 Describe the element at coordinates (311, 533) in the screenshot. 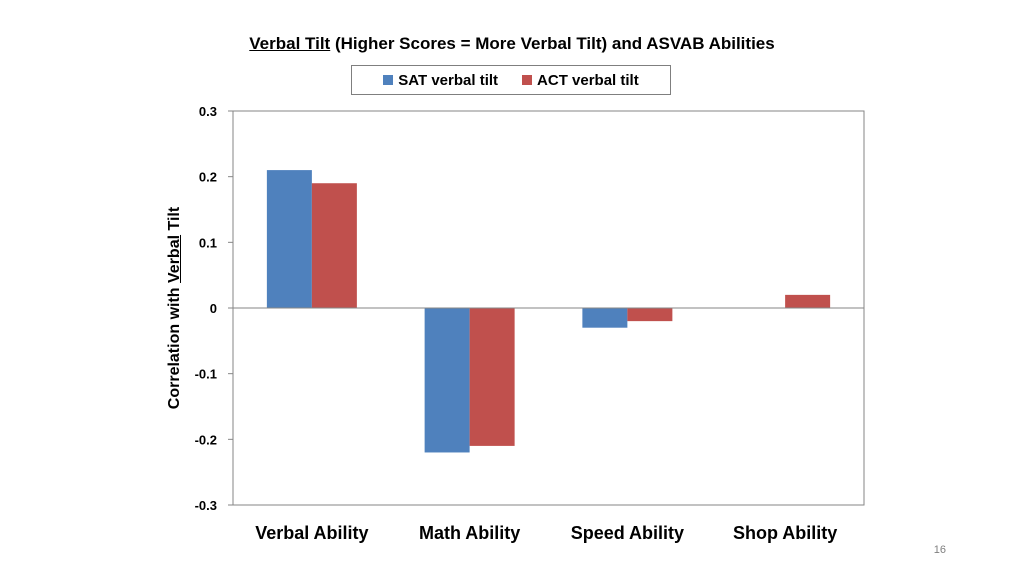

I see `x-category-label: Verbal Ability` at that location.